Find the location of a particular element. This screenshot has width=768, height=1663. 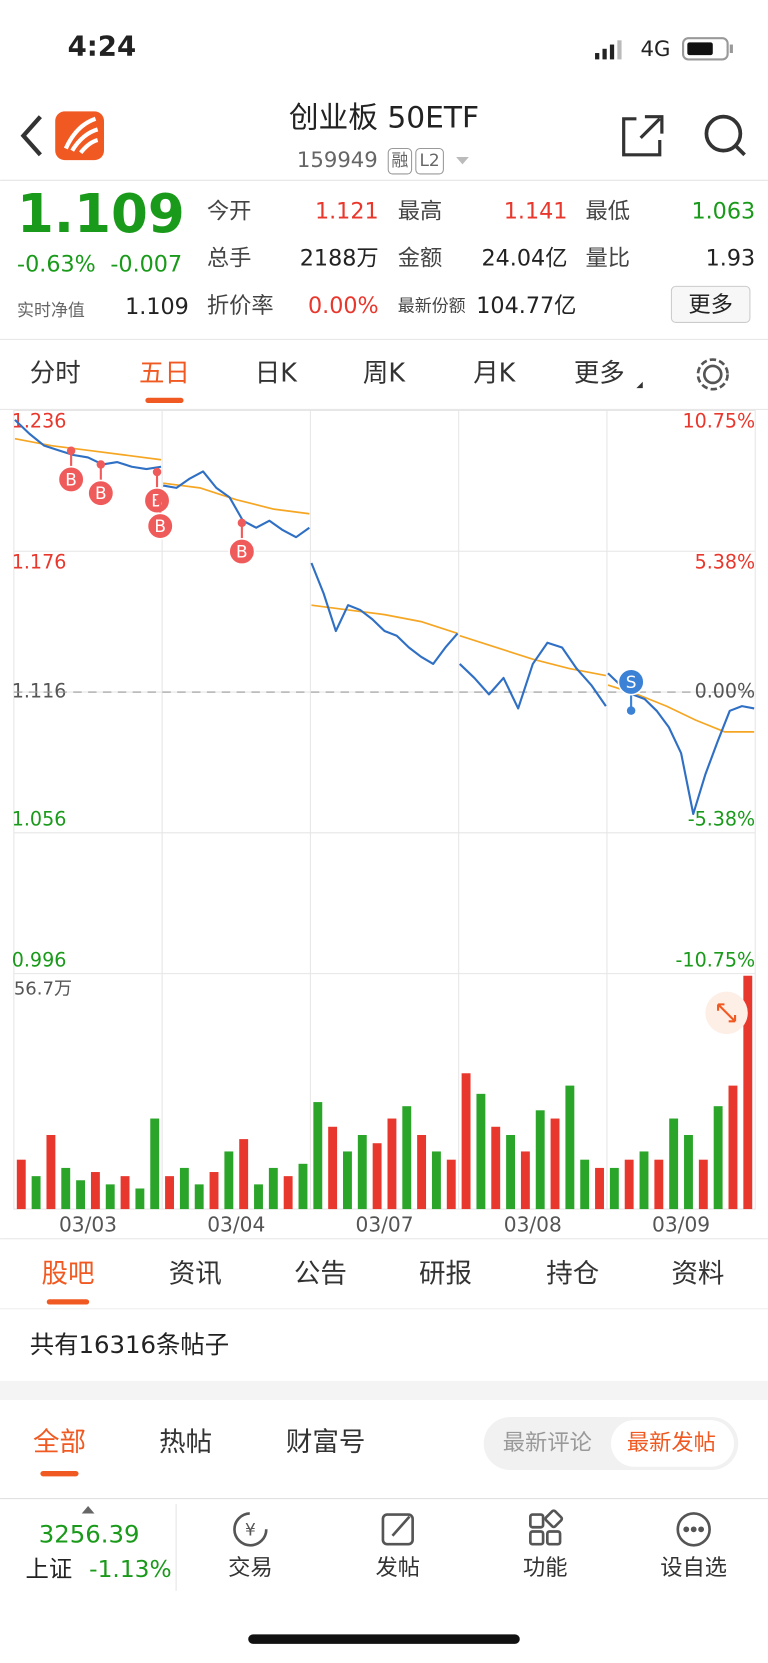

sort-active is located at coordinates (672, 1443).